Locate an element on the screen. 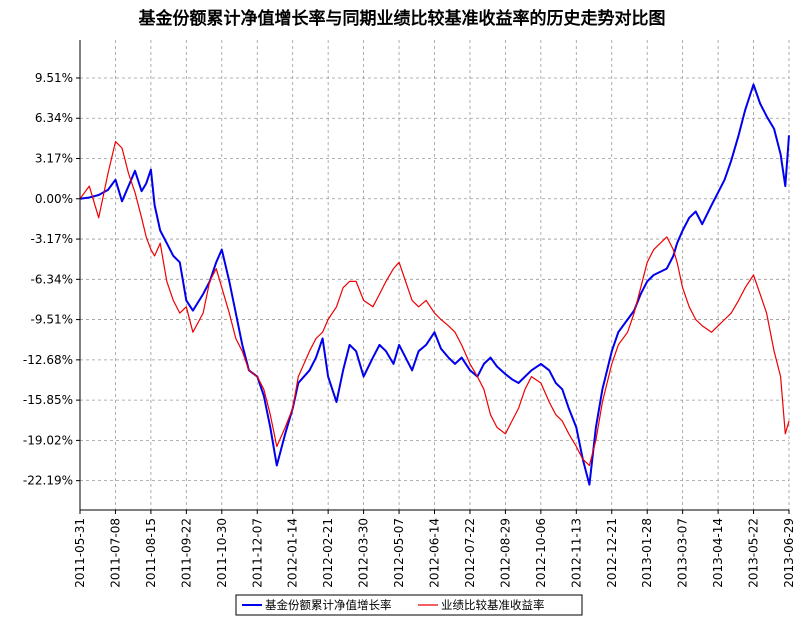  x-tick-label: 2013-06-29 is located at coordinates (789, 553).